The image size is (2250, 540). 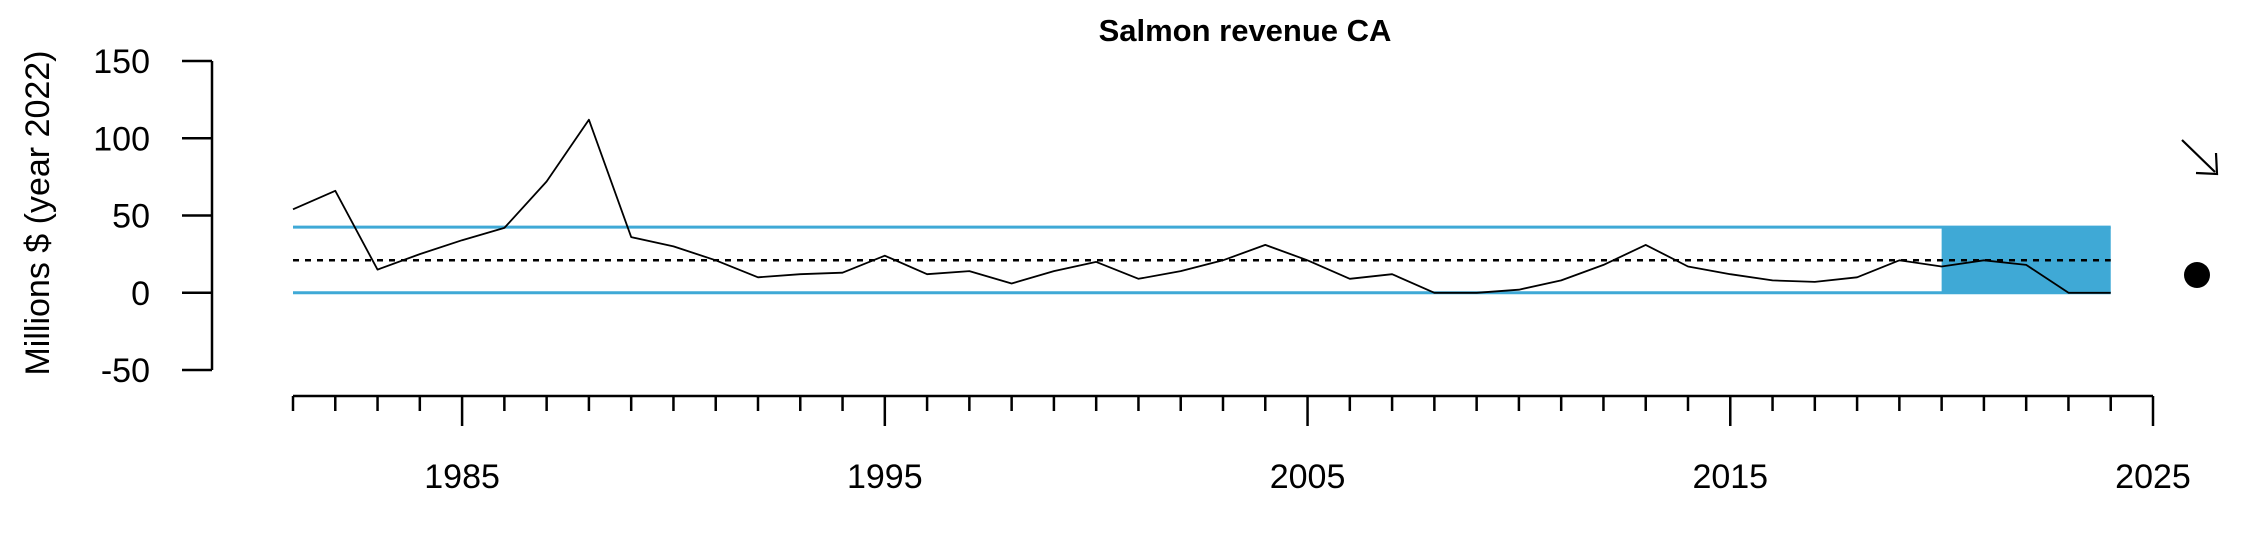 I want to click on x-tick-label: 1995, so click(x=885, y=477).